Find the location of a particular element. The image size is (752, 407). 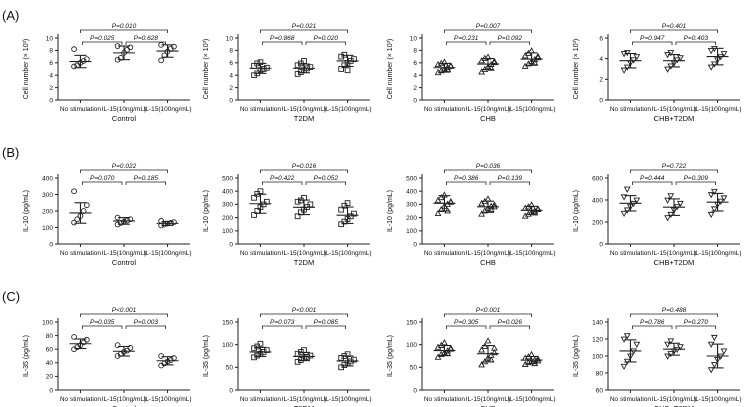

y-tick-label: 0 is located at coordinates (51, 244).